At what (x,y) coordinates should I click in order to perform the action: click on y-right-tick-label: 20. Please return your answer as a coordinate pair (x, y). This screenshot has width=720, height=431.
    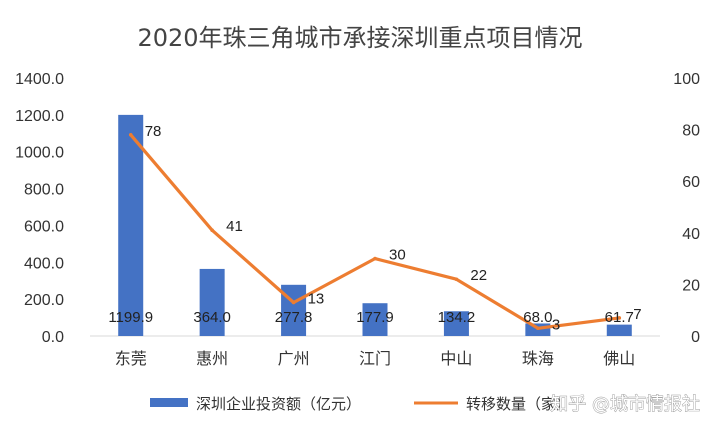
    Looking at the image, I should click on (691, 285).